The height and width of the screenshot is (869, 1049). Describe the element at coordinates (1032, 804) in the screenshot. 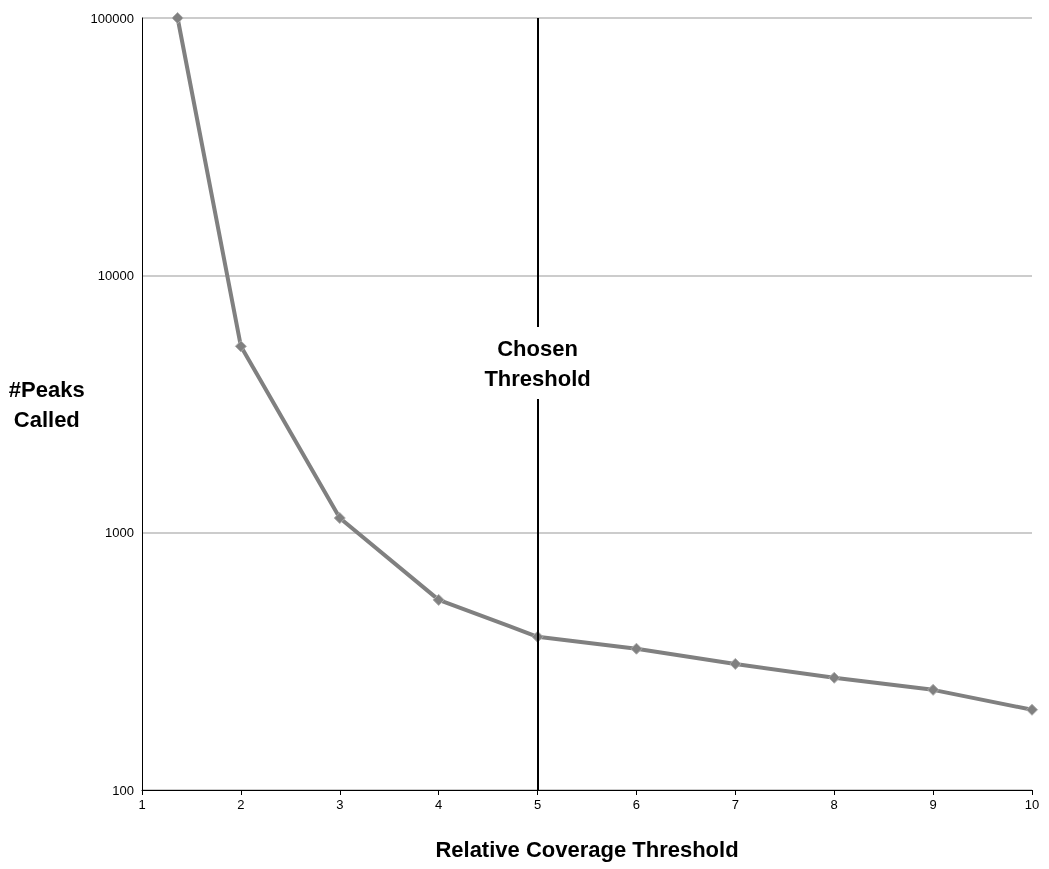

I see `x-tick-label: 10` at that location.